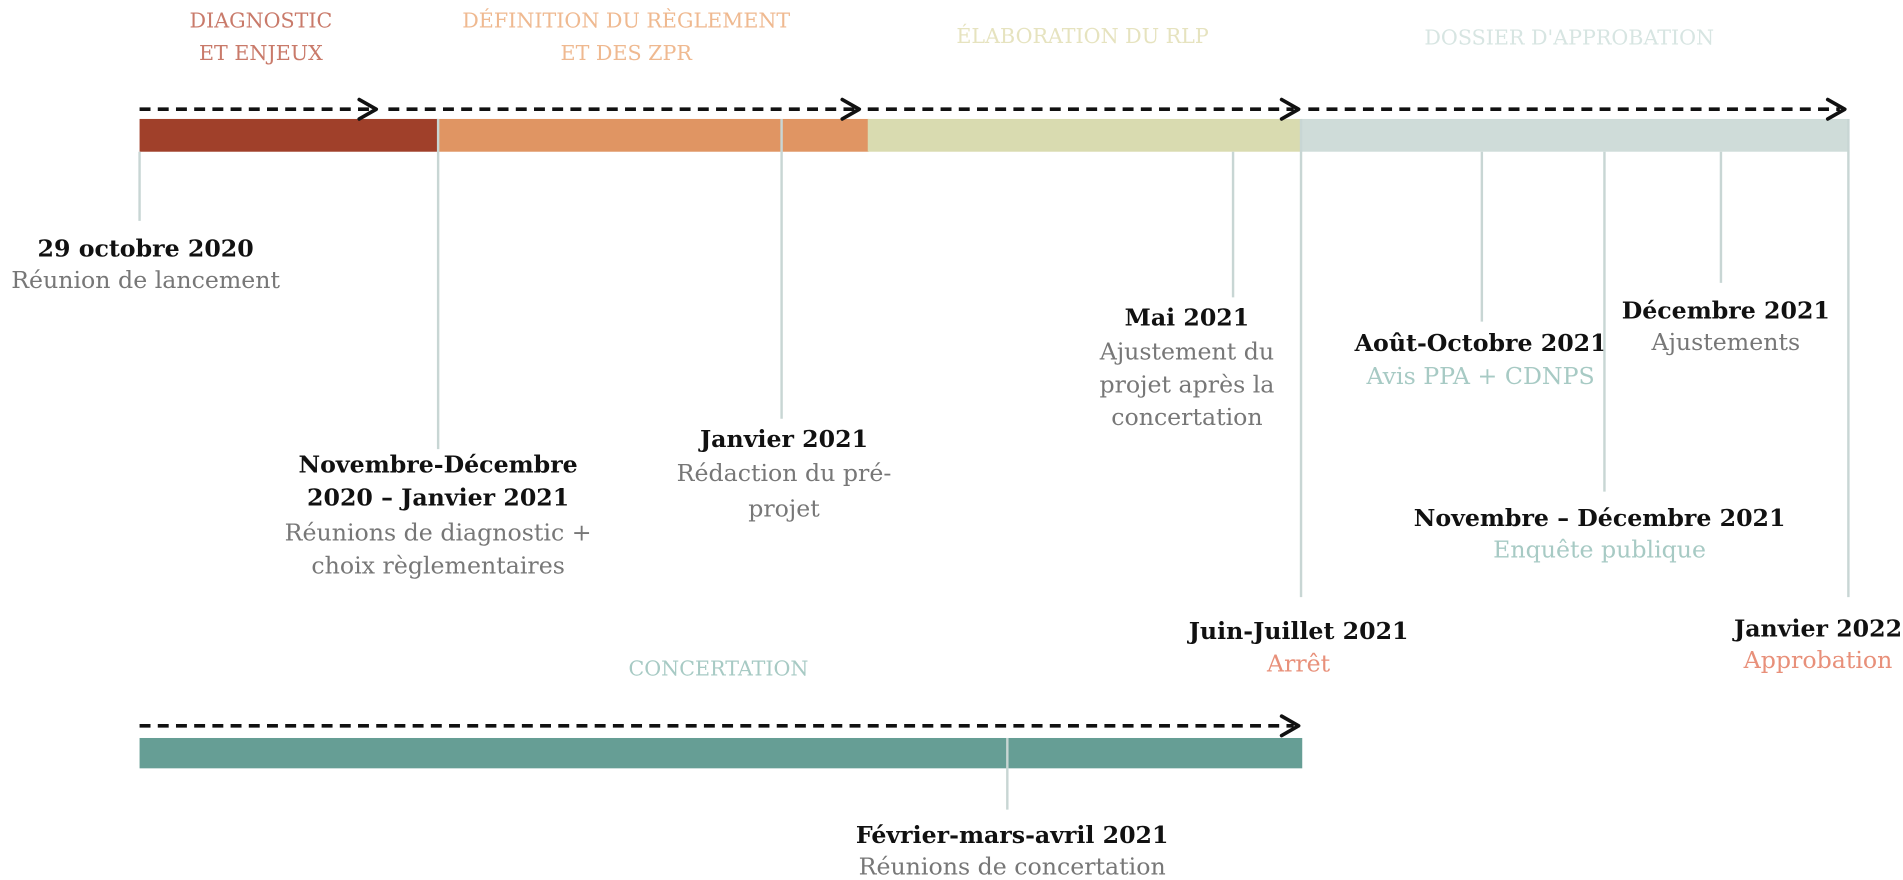  Describe the element at coordinates (1726, 310) in the screenshot. I see `milestone-date: Décembre 2021` at that location.